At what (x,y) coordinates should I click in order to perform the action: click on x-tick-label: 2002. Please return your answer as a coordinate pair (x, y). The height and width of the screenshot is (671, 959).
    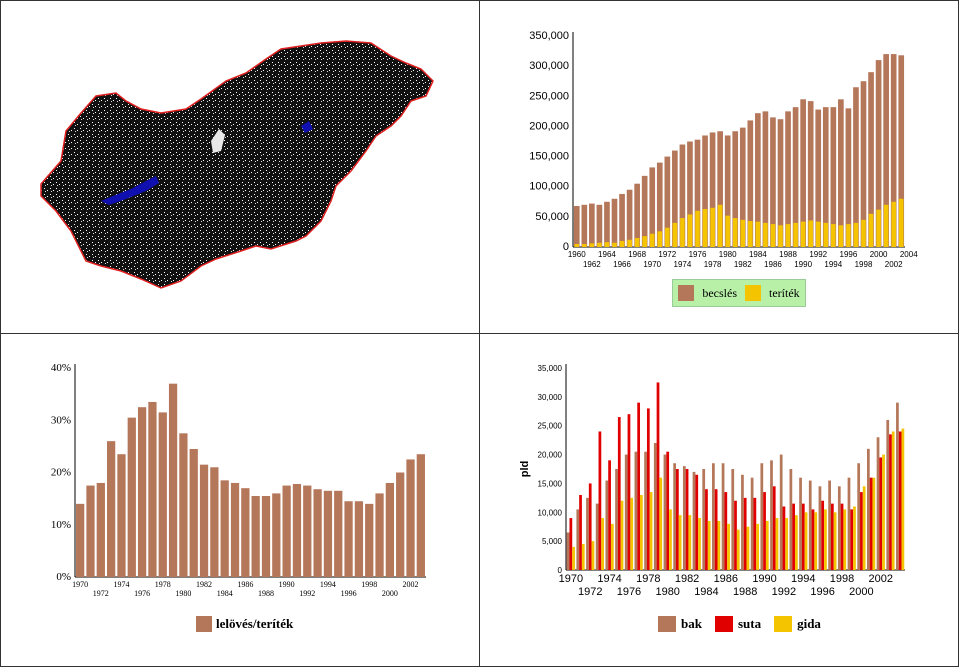
    Looking at the image, I should click on (881, 579).